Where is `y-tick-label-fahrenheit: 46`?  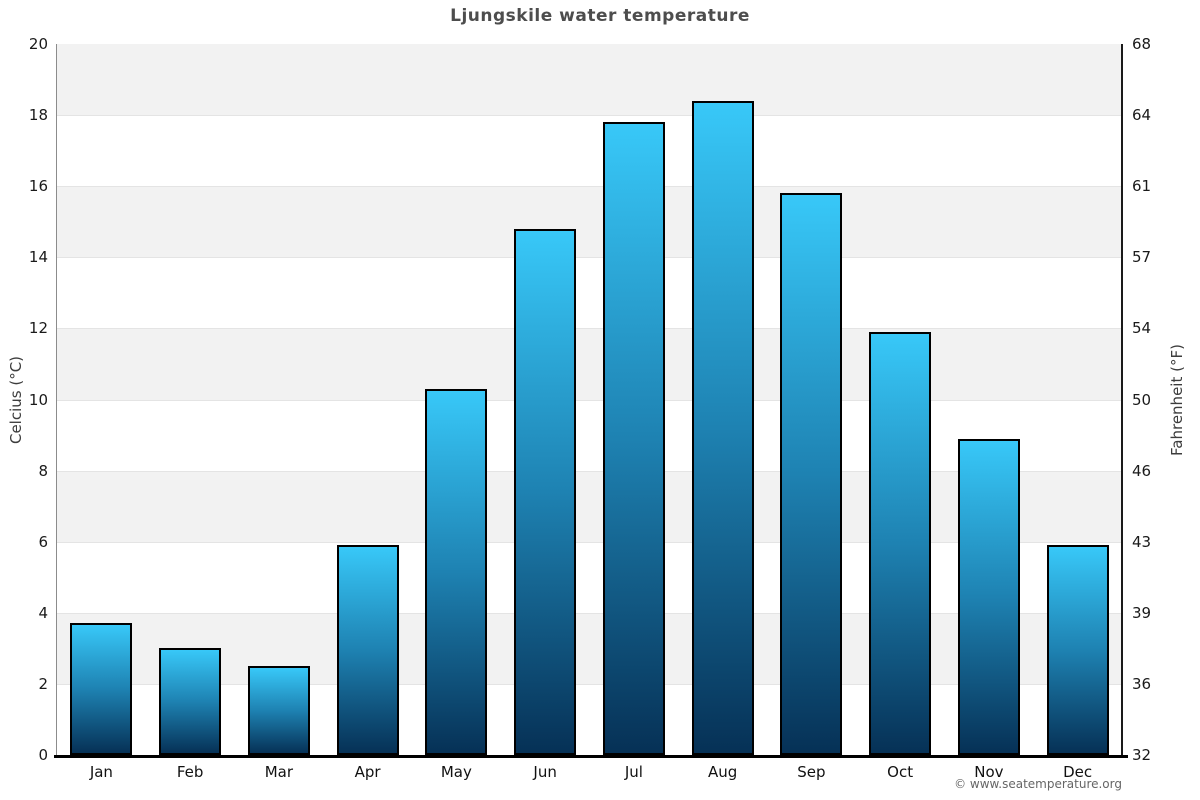
y-tick-label-fahrenheit: 46 is located at coordinates (1142, 470).